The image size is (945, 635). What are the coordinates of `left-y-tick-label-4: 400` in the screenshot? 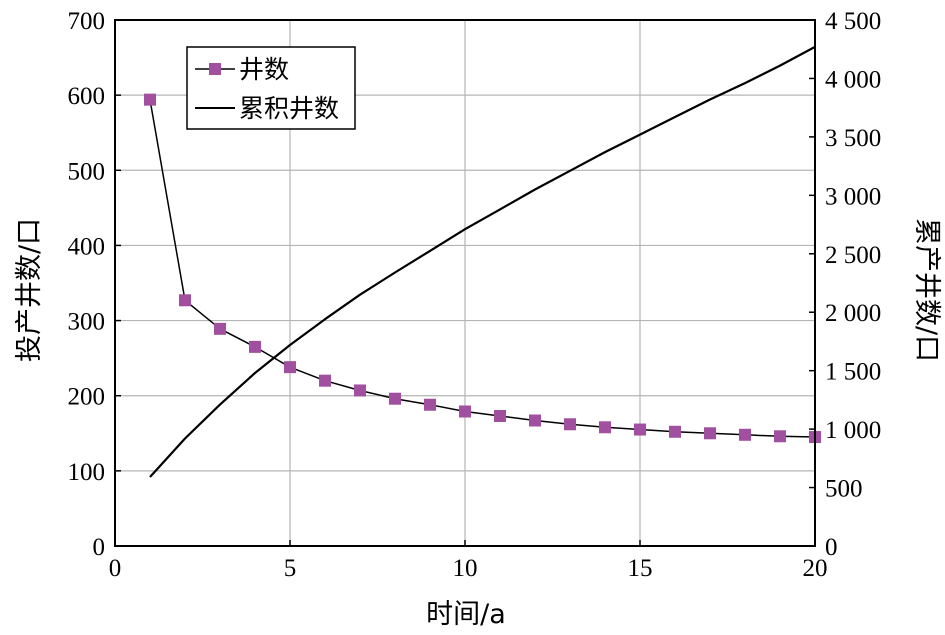 It's located at (87, 246).